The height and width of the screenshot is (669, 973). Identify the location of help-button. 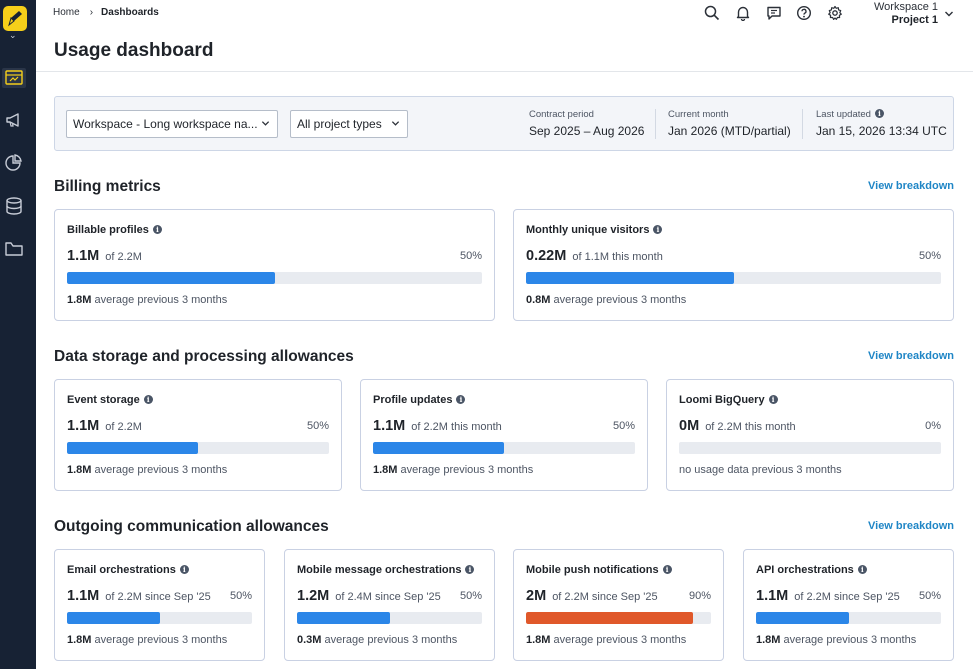
(804, 13).